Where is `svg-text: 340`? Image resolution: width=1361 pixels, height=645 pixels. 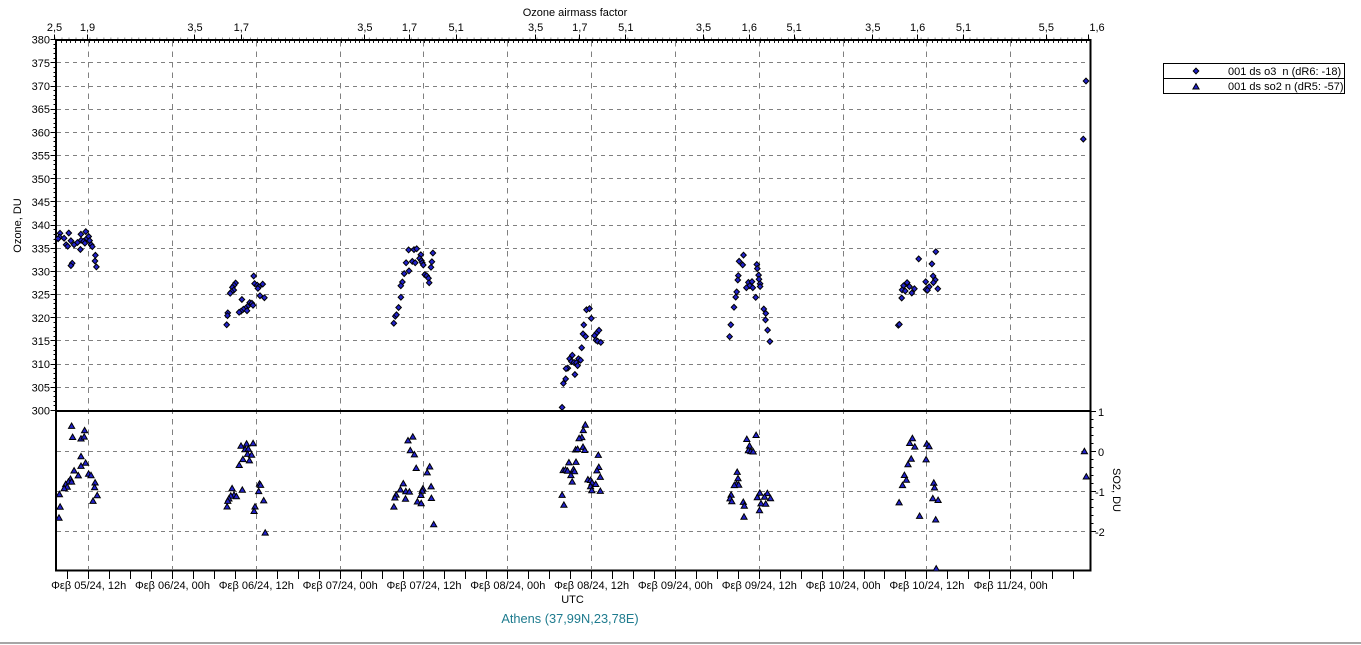 svg-text: 340 is located at coordinates (41, 226).